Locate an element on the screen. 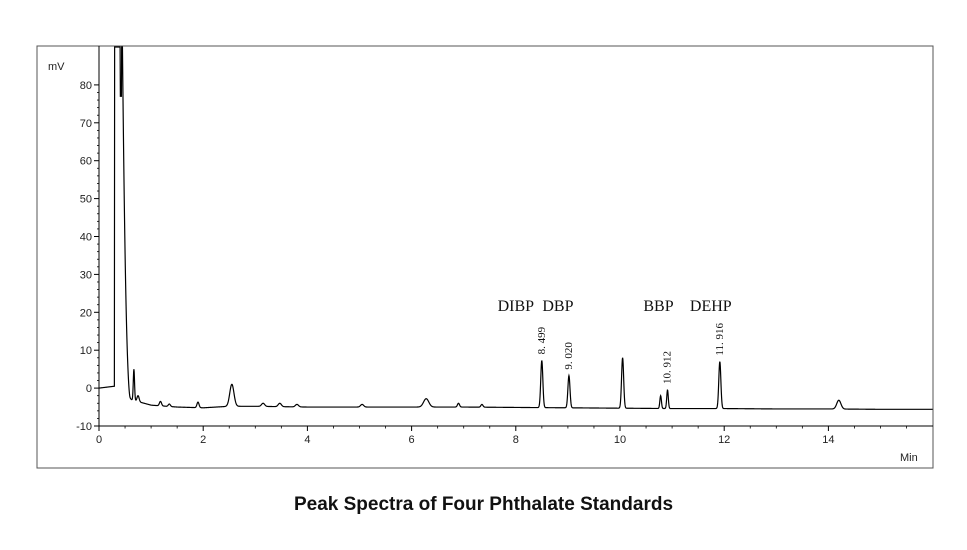  x-tick-label: 10 is located at coordinates (620, 440).